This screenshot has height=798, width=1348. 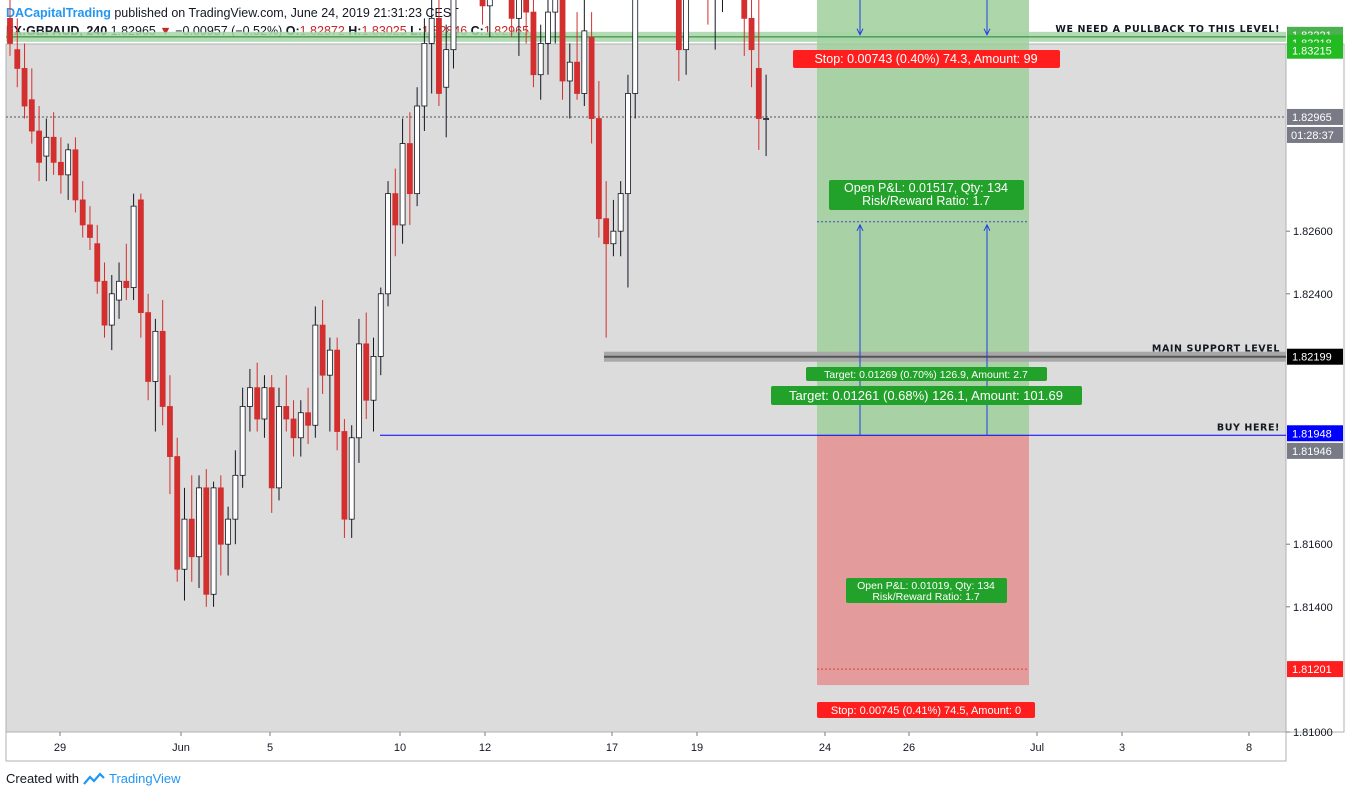 What do you see at coordinates (1167, 29) in the screenshot?
I see `level-annotation: WE NEED A PULLBACK TO THIS LEVEL!` at bounding box center [1167, 29].